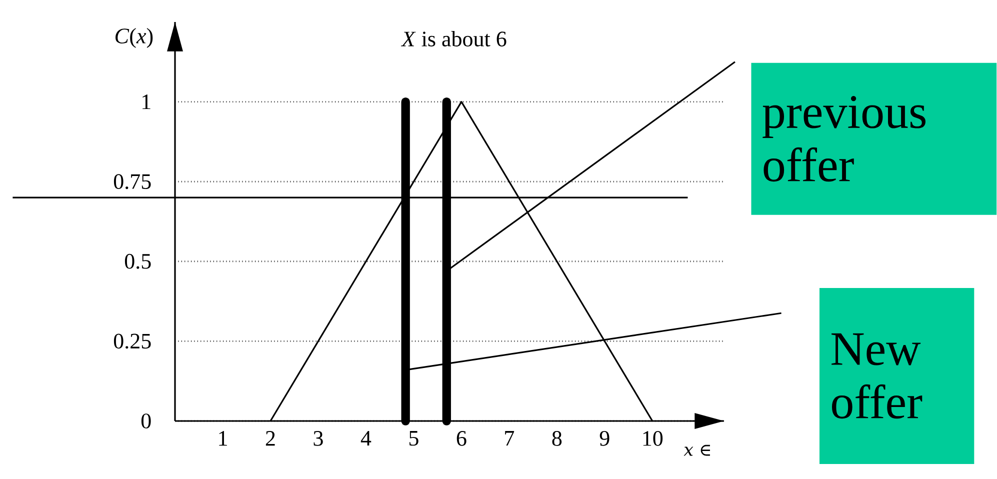 Image resolution: width=997 pixels, height=479 pixels. I want to click on x-tick-label: 9, so click(605, 438).